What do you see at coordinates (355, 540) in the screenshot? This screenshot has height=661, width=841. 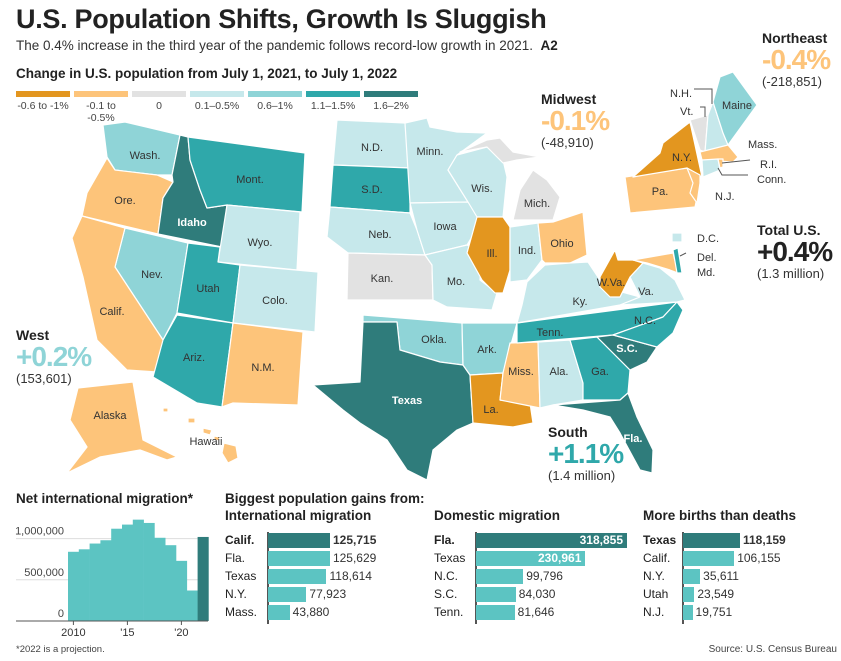 I see `bar-value: 125,715` at bounding box center [355, 540].